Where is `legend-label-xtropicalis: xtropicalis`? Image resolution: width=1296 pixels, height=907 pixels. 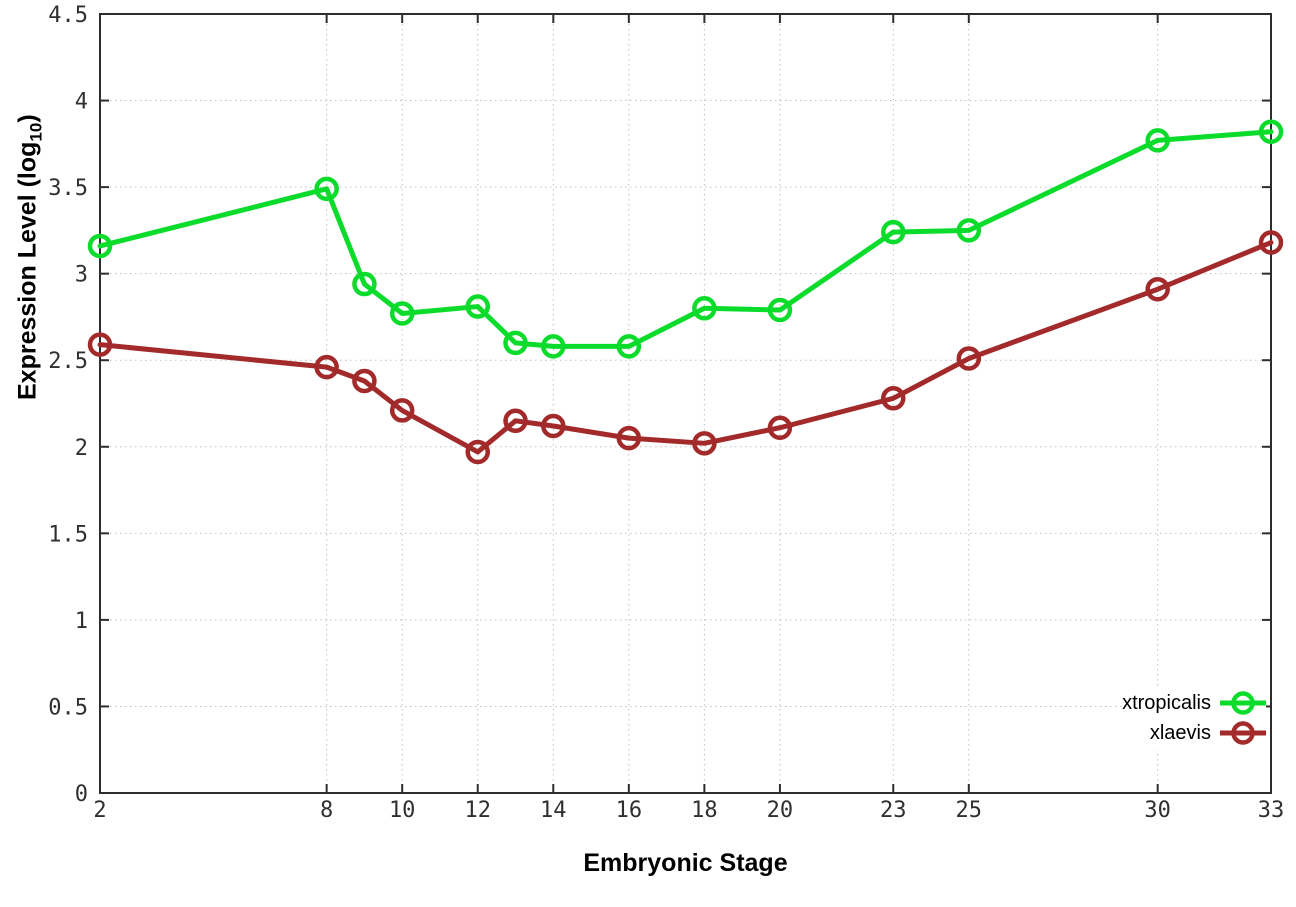
legend-label-xtropicalis: xtropicalis is located at coordinates (1166, 702).